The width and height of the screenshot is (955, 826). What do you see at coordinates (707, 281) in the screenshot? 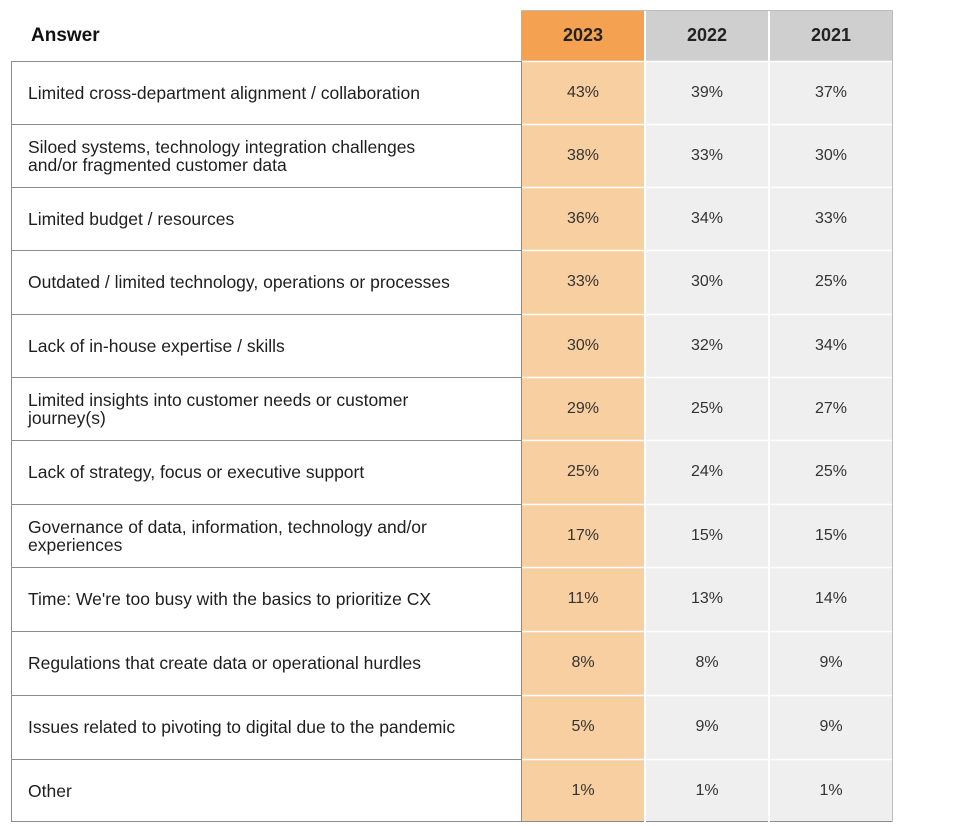
I see `value-cell-2022: 30%` at bounding box center [707, 281].